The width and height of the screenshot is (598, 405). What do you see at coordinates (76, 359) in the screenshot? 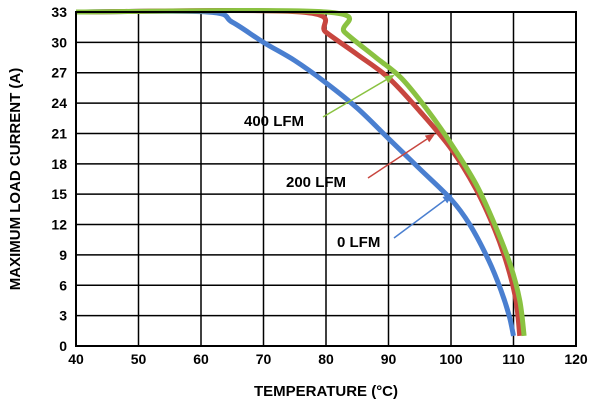
I see `x-tick-label: 40` at bounding box center [76, 359].